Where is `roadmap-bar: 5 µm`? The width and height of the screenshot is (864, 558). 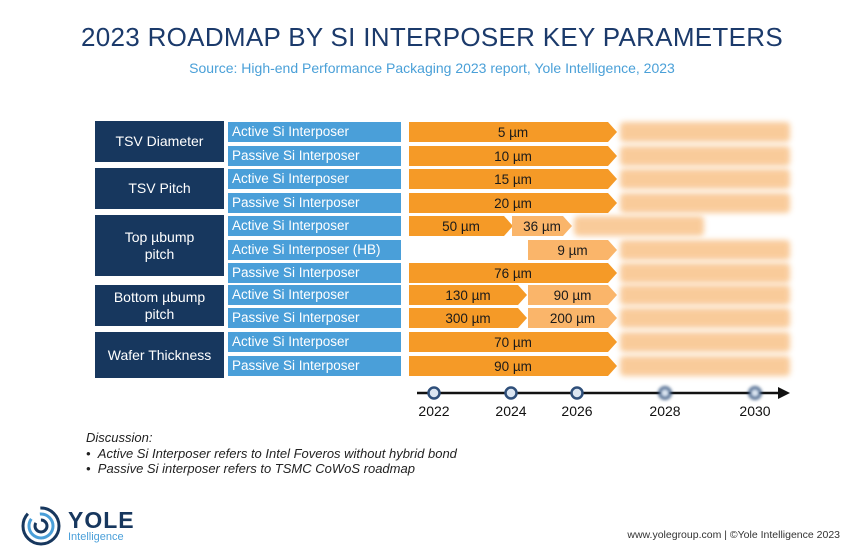 roadmap-bar: 5 µm is located at coordinates (513, 132).